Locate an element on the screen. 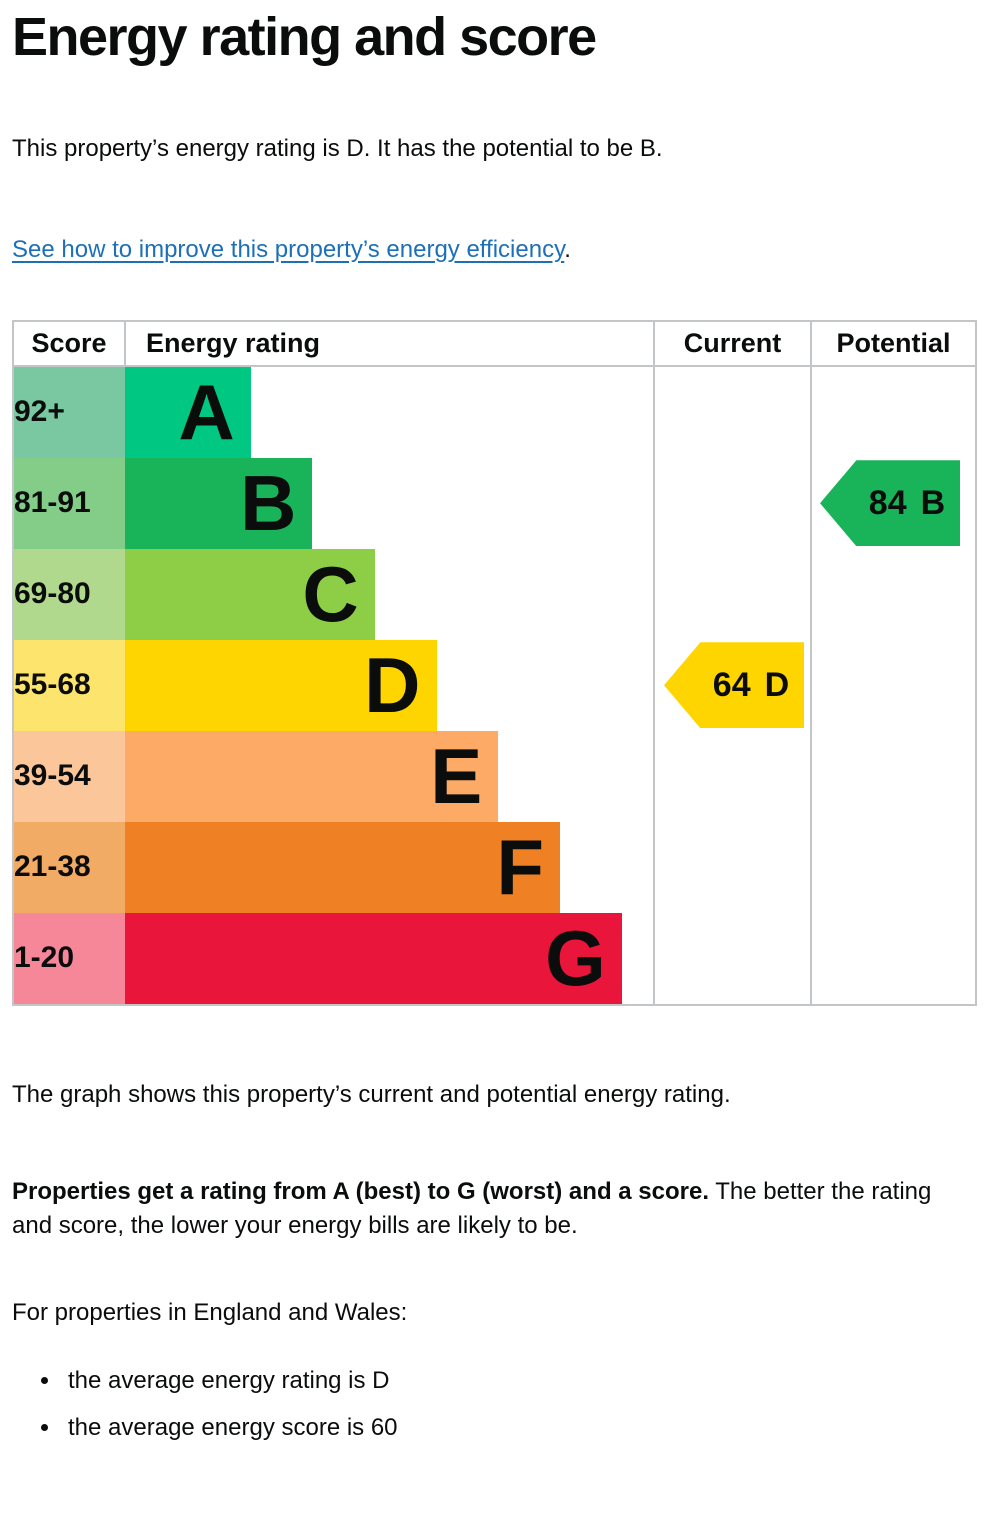 This screenshot has width=1000, height=1517. potential-cell-e is located at coordinates (893, 776).